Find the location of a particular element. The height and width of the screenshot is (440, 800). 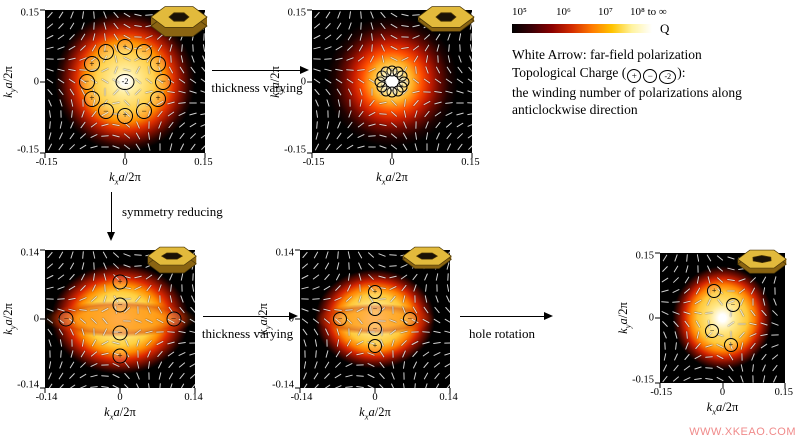

y-tick-label: 0.14 is located at coordinates (284, 253).